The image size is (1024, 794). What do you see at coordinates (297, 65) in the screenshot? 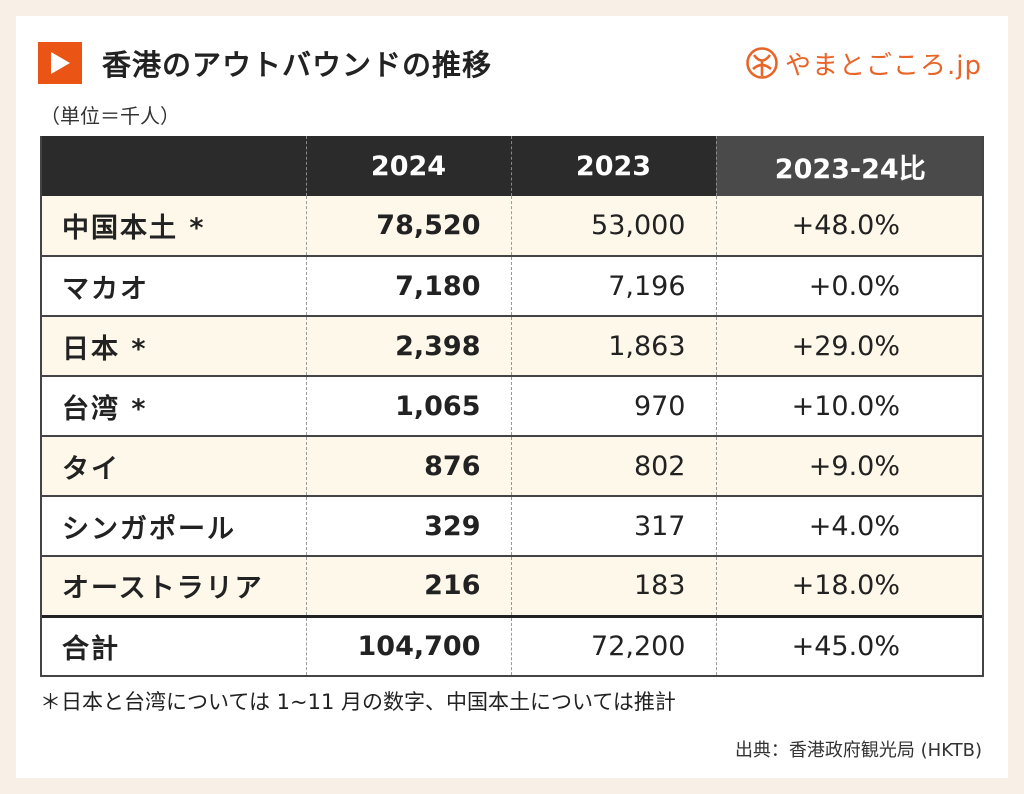
I see `page-title: 香港のアウトバウンドの推移` at bounding box center [297, 65].